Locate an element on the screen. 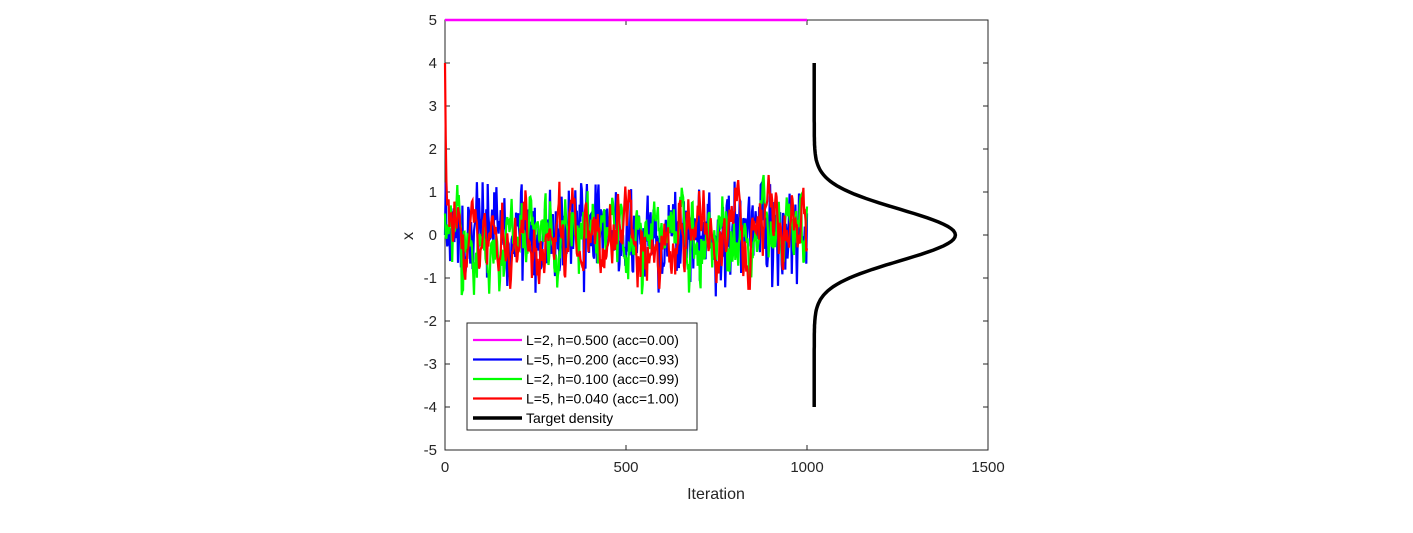  y-tick-label: 3 is located at coordinates (433, 106).